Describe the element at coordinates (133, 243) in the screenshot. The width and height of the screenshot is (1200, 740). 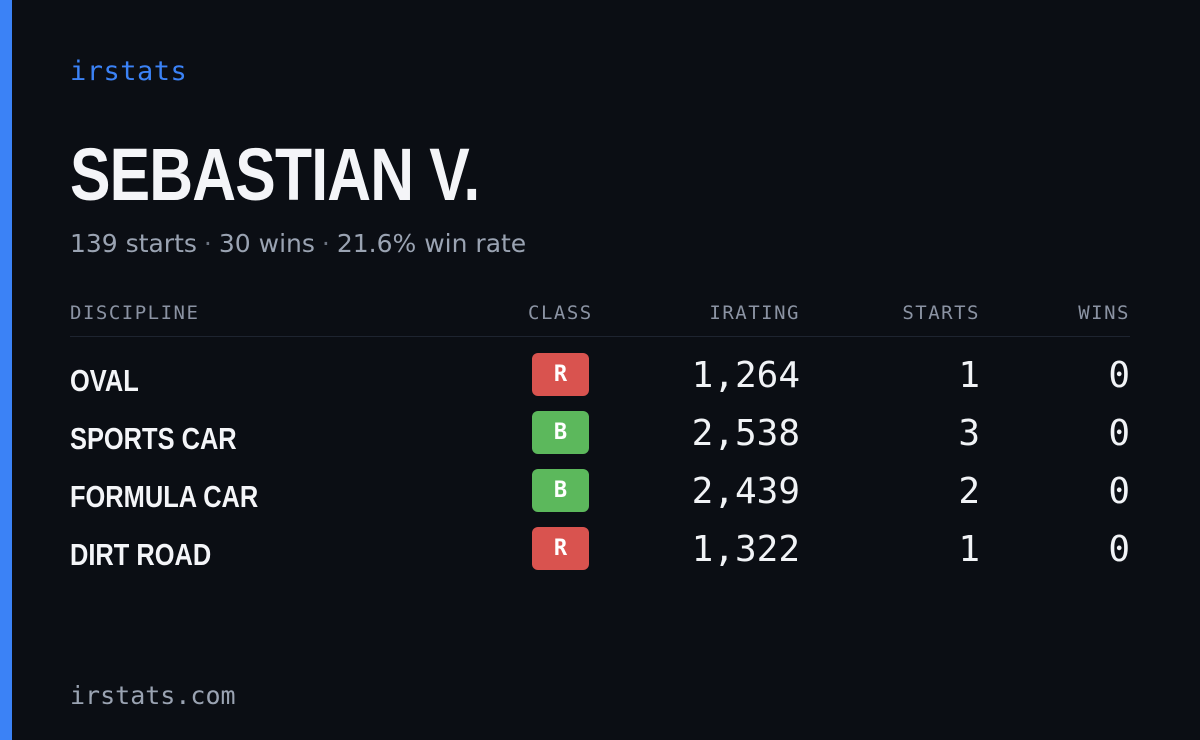
I see `summary-starts: 139 starts` at that location.